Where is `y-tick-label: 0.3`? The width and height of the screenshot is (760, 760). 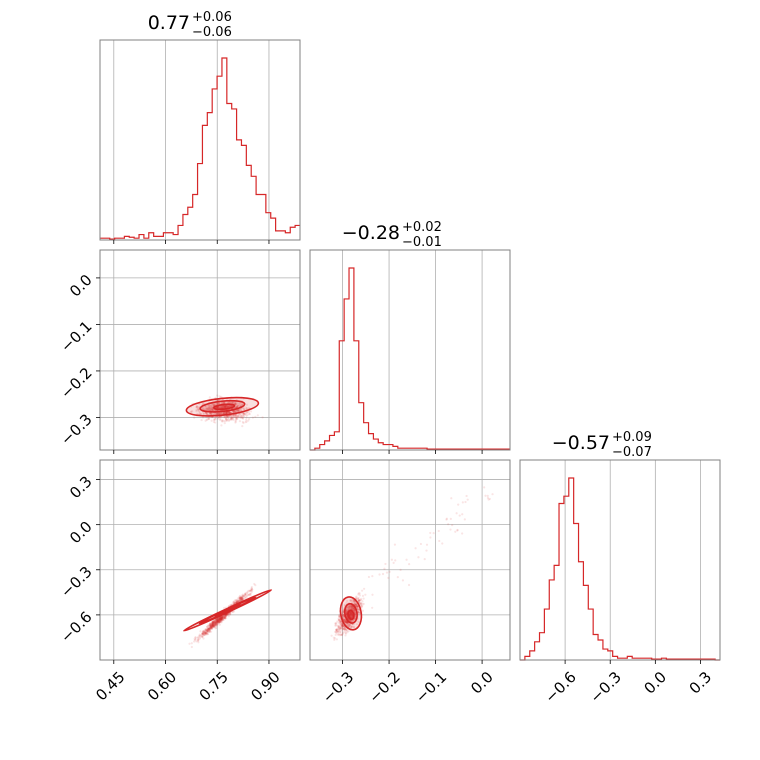
y-tick-label: 0.3 is located at coordinates (81, 487).